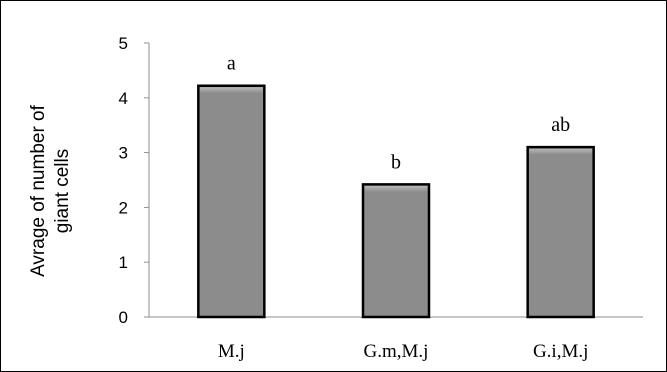  Describe the element at coordinates (123, 262) in the screenshot. I see `y-tick-label: 1` at that location.